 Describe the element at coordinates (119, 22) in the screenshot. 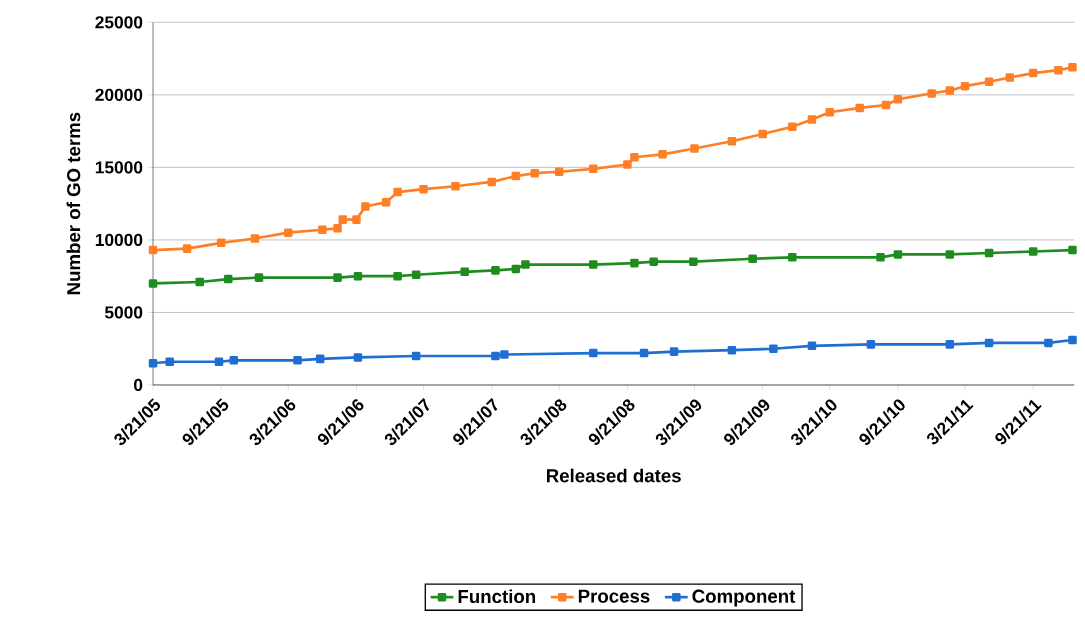

I see `y-tick-label: 25000` at that location.